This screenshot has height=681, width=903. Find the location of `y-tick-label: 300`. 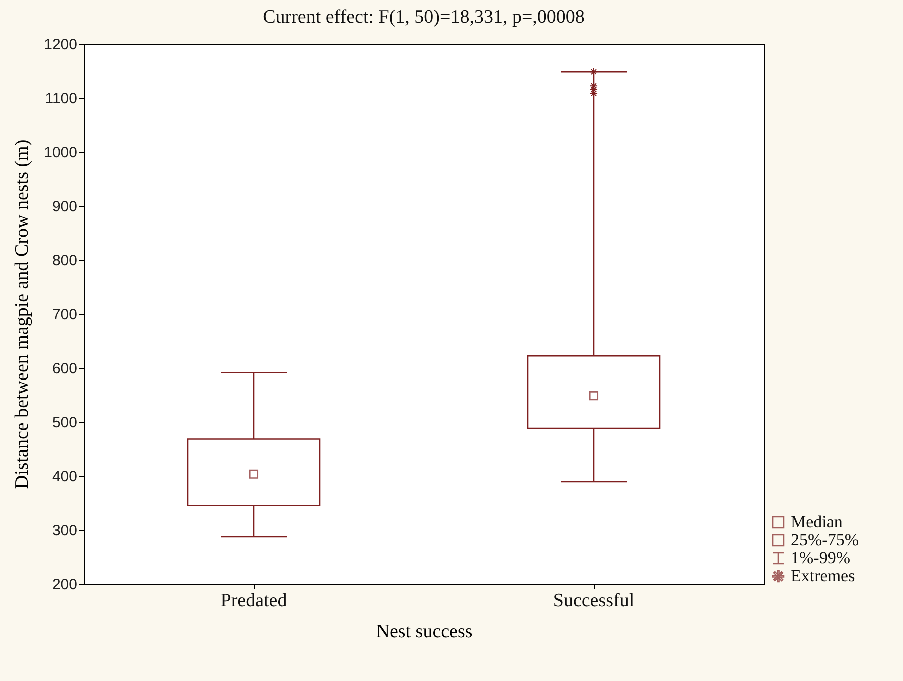

y-tick-label: 300 is located at coordinates (65, 531).